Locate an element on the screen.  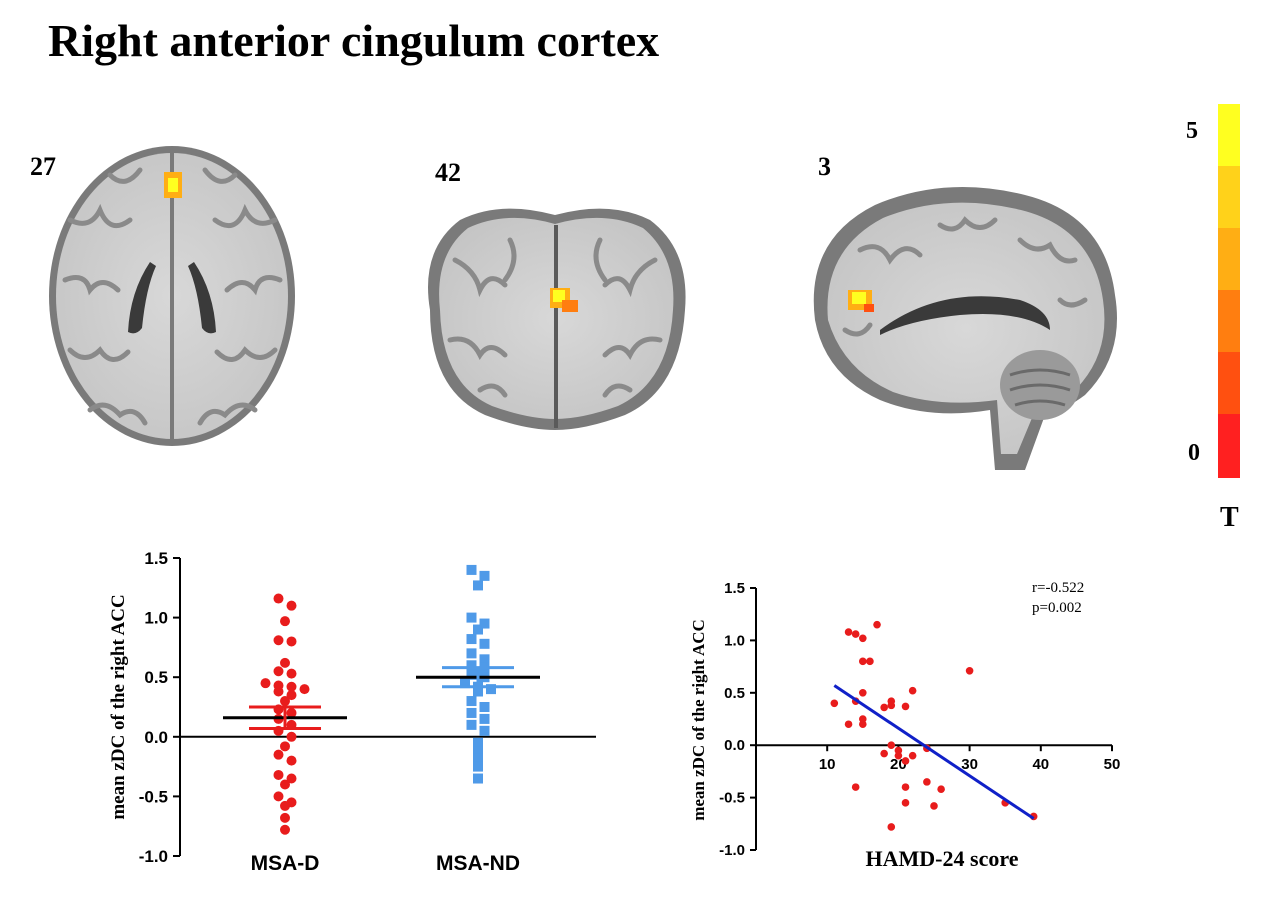
scatter-y-tick-label: -1.0 is located at coordinates (732, 850).